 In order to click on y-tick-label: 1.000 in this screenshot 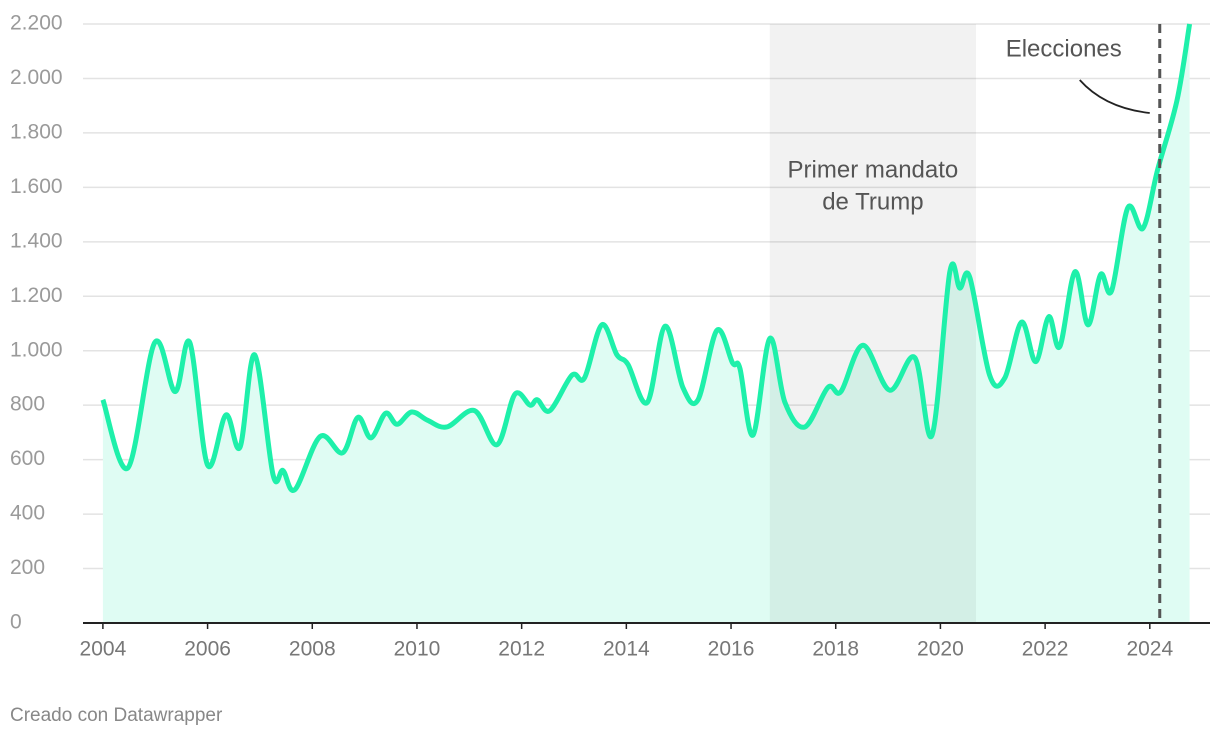, I will do `click(36, 349)`.